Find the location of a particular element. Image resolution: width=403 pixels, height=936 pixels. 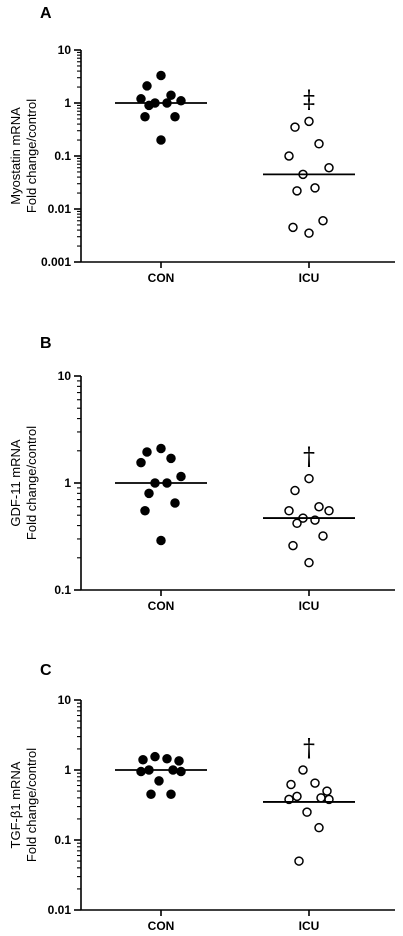

panel-letter: A is located at coordinates (46, 13).